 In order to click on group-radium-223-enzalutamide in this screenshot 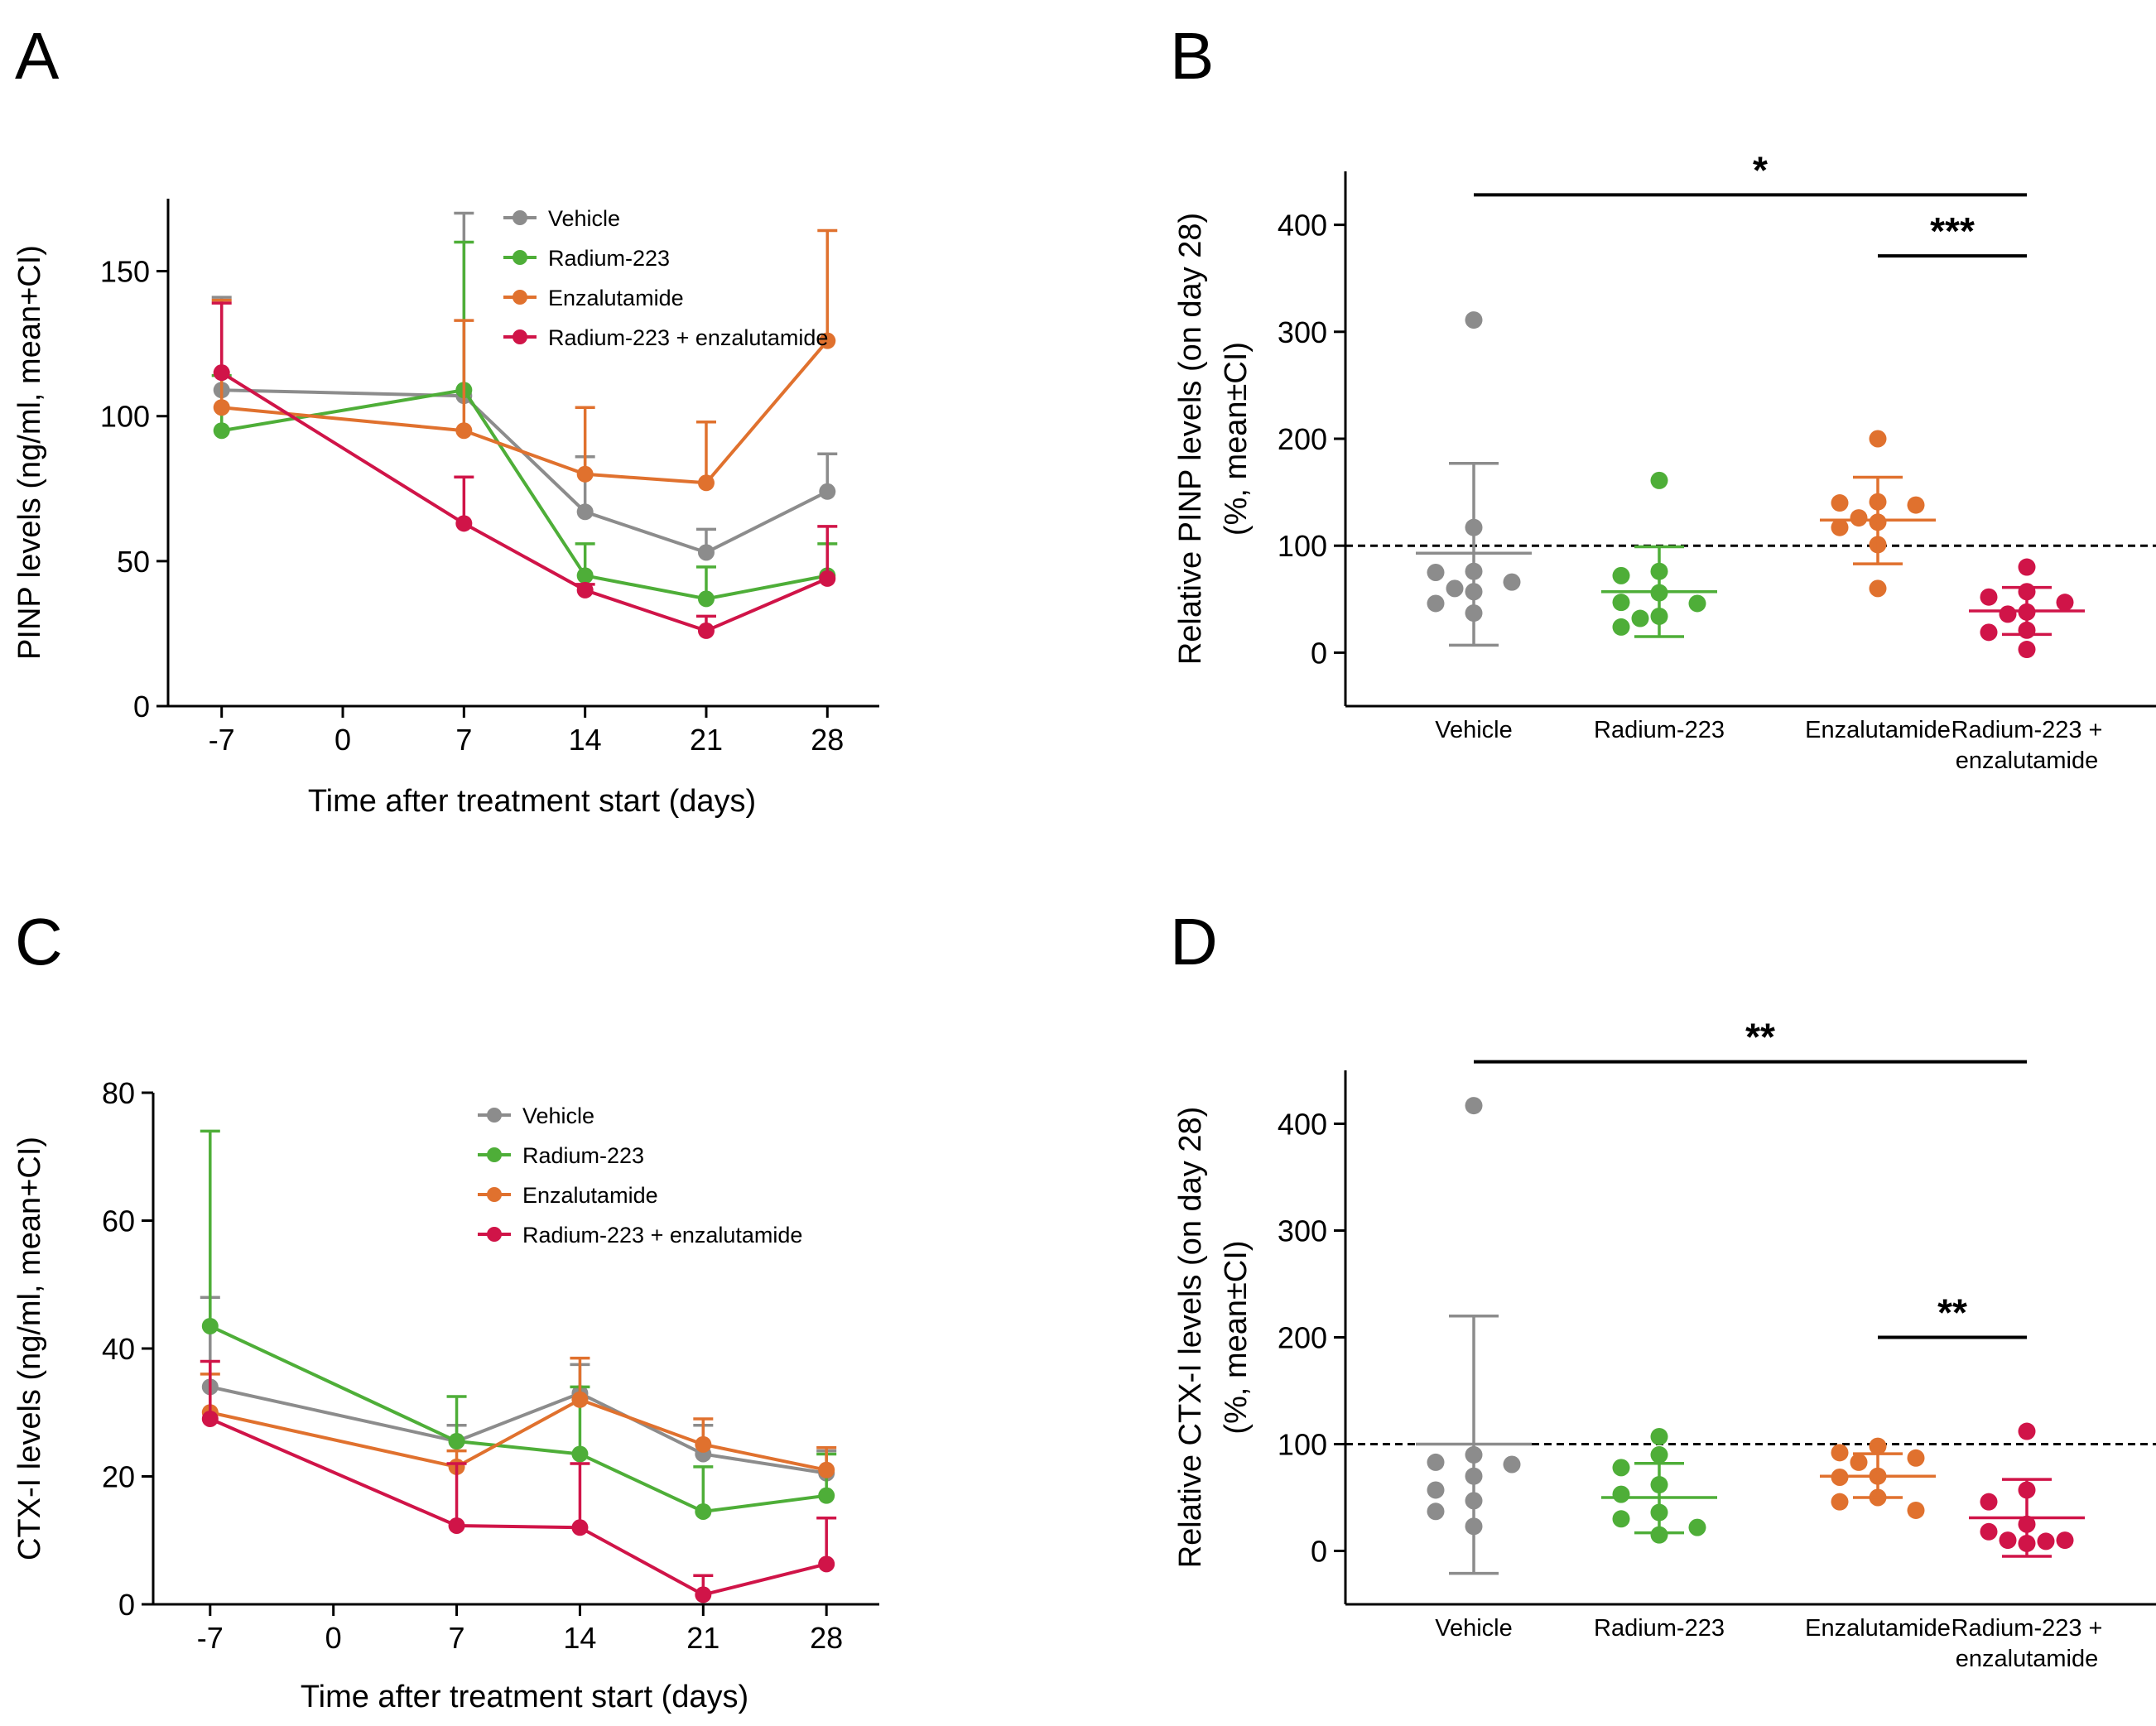, I will do `click(2027, 1490)`.